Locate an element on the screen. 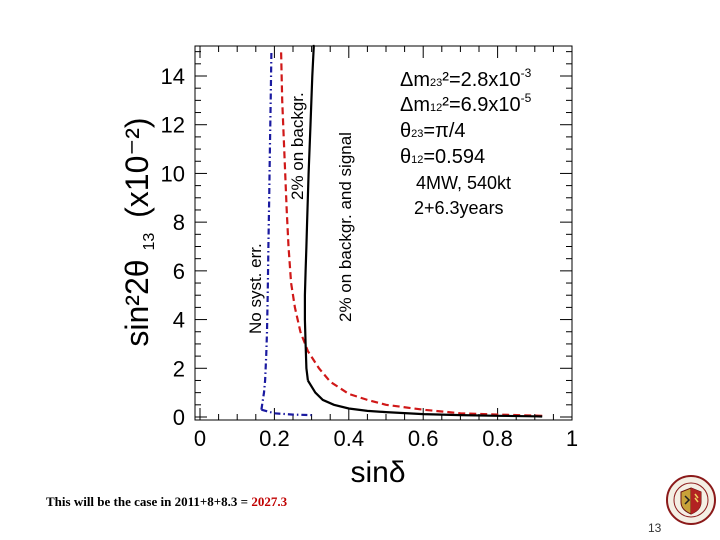  y-tick-label: 10 is located at coordinates (173, 173).